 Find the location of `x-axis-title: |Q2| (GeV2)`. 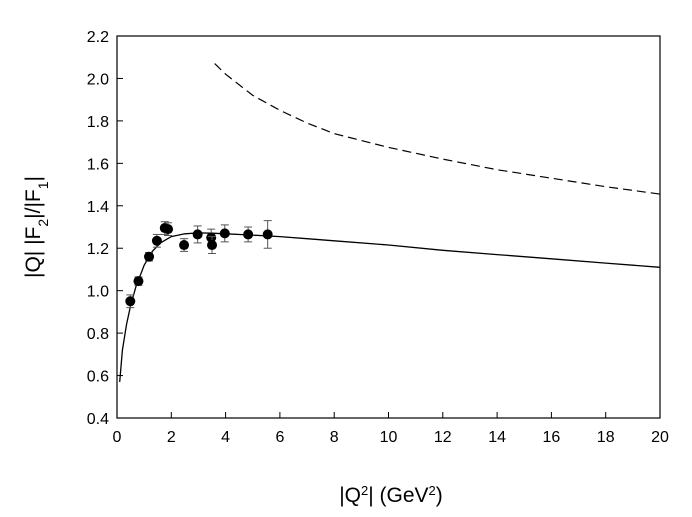

x-axis-title: |Q2| (GeV2) is located at coordinates (391, 495).